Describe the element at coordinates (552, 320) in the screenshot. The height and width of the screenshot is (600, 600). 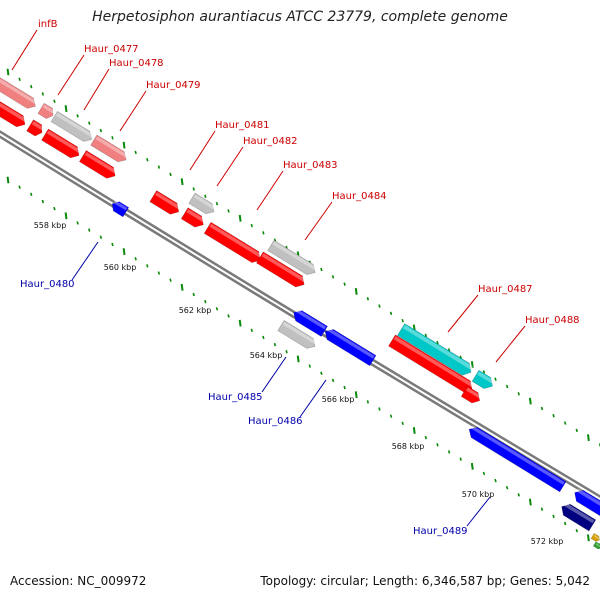
I see `gene-label-haur_0488: Haur_0488` at that location.